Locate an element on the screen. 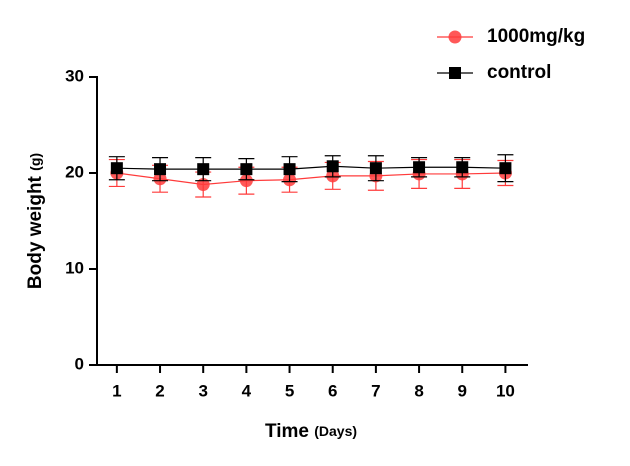 The height and width of the screenshot is (466, 630). x-axis-title-unit: (Days) is located at coordinates (335, 431).